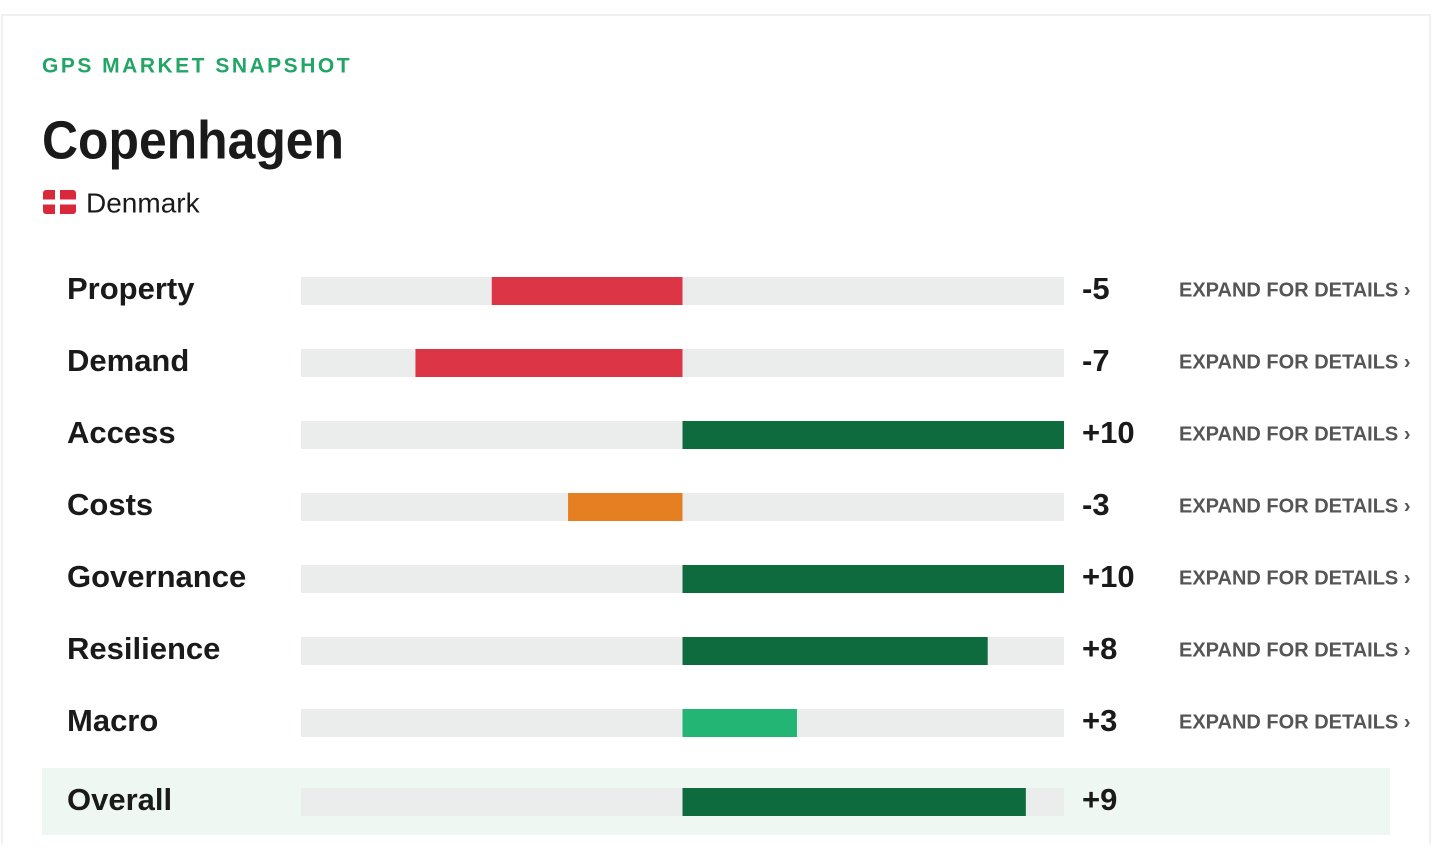 The height and width of the screenshot is (849, 1438). I want to click on category-label: Macro, so click(112, 720).